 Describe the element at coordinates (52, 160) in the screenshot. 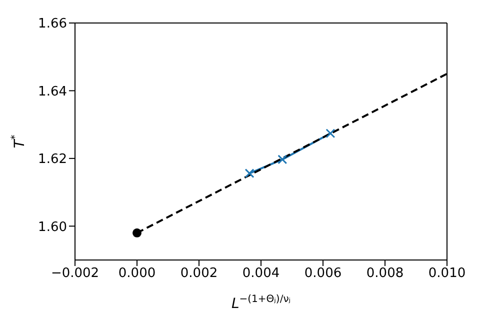

I see `y-tick-label: 1.62` at that location.